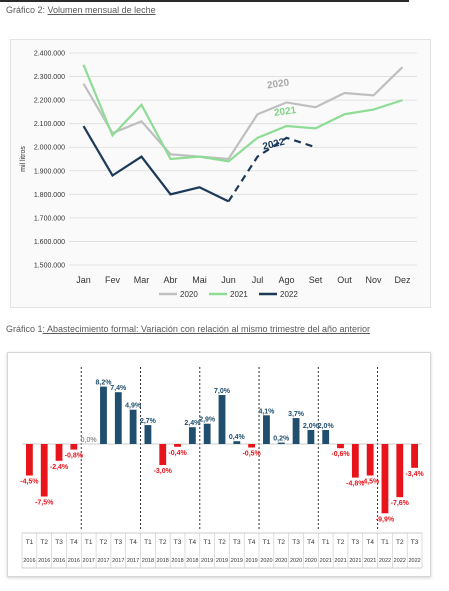 The width and height of the screenshot is (449, 591). What do you see at coordinates (326, 426) in the screenshot?
I see `bar-data-label: 2,0%` at bounding box center [326, 426].